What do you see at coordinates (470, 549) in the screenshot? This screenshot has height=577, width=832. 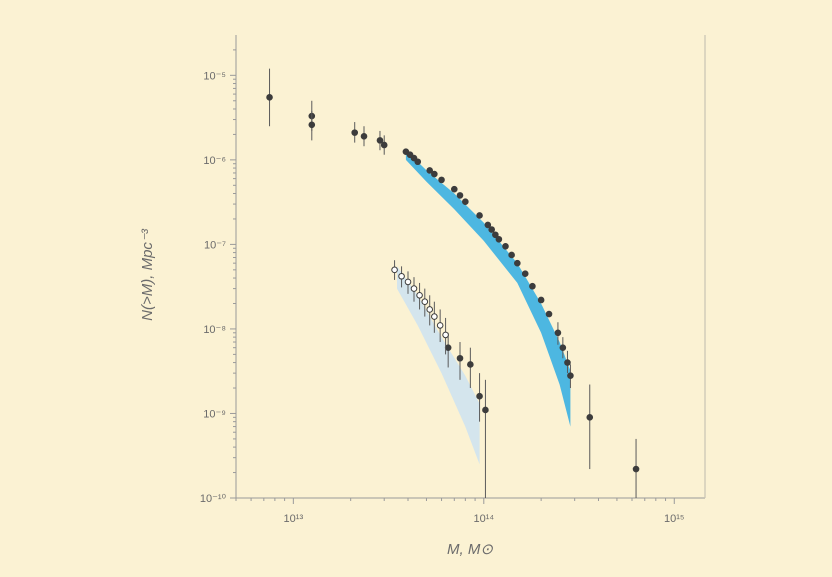 I see `x-axis-label: M, M⊙` at bounding box center [470, 549].